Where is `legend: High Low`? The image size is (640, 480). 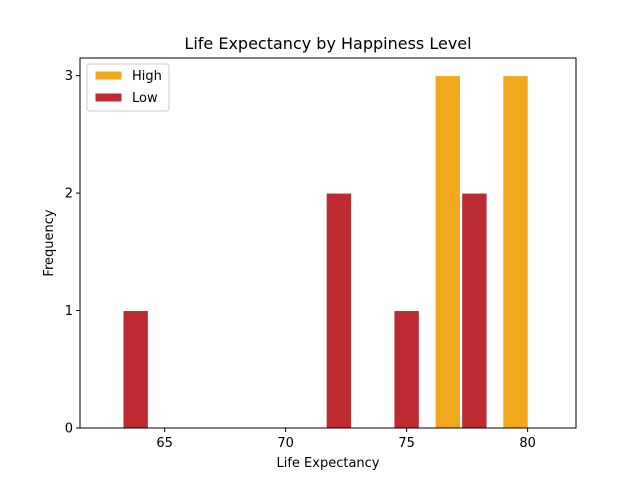 legend: High Low is located at coordinates (128, 87).